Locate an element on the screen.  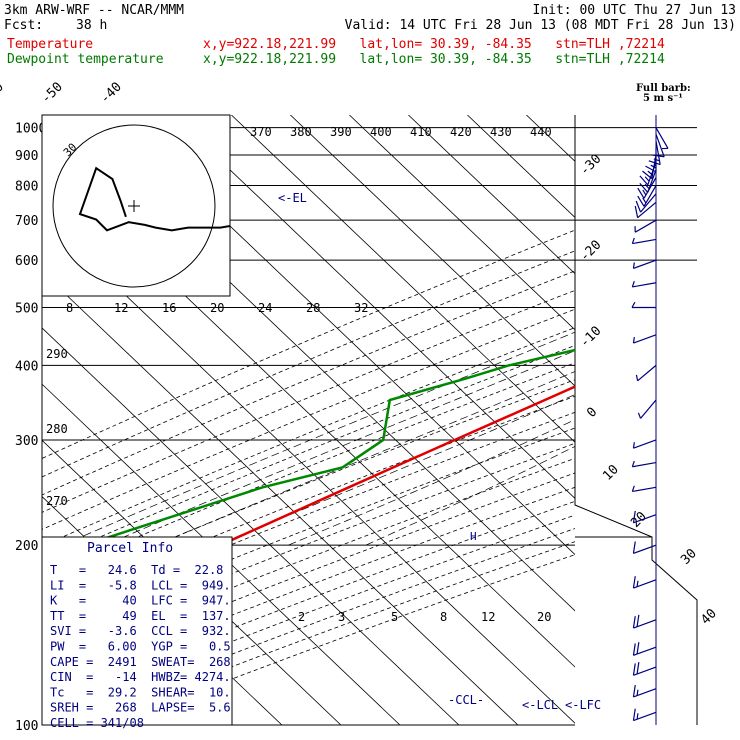
temperature-tick-label: -40 is located at coordinates (111, 93).